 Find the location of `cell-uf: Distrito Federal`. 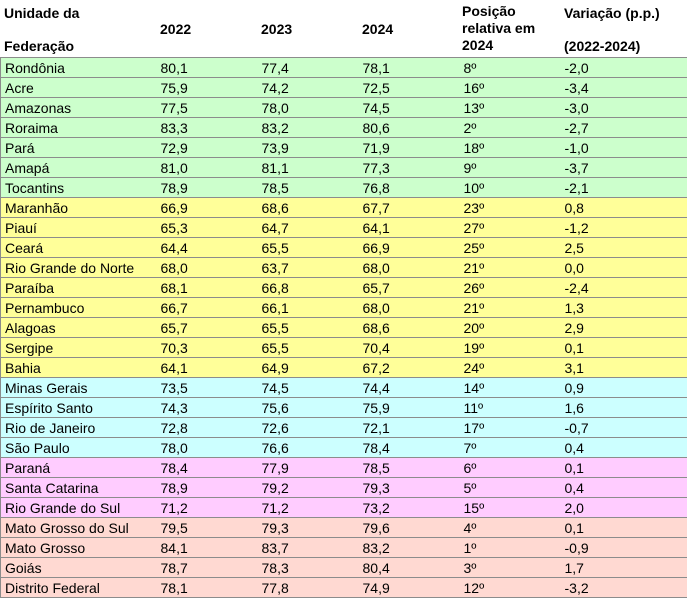

cell-uf: Distrito Federal is located at coordinates (78, 588).